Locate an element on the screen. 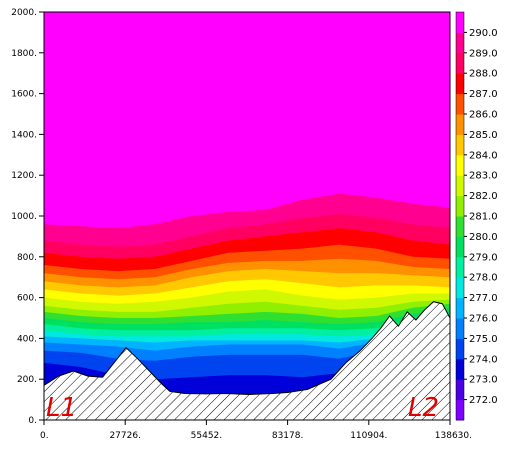 This screenshot has height=453, width=506. colorbar-label: 273.0 is located at coordinates (483, 380).